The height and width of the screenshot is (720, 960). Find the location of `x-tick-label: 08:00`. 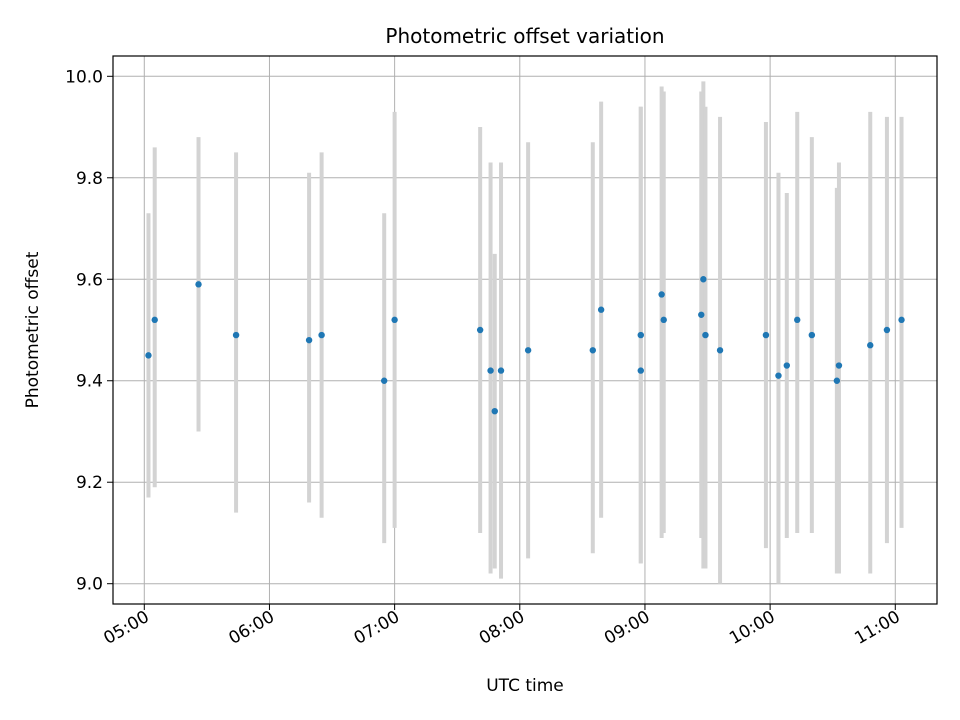

x-tick-label: 08:00 is located at coordinates (502, 628).